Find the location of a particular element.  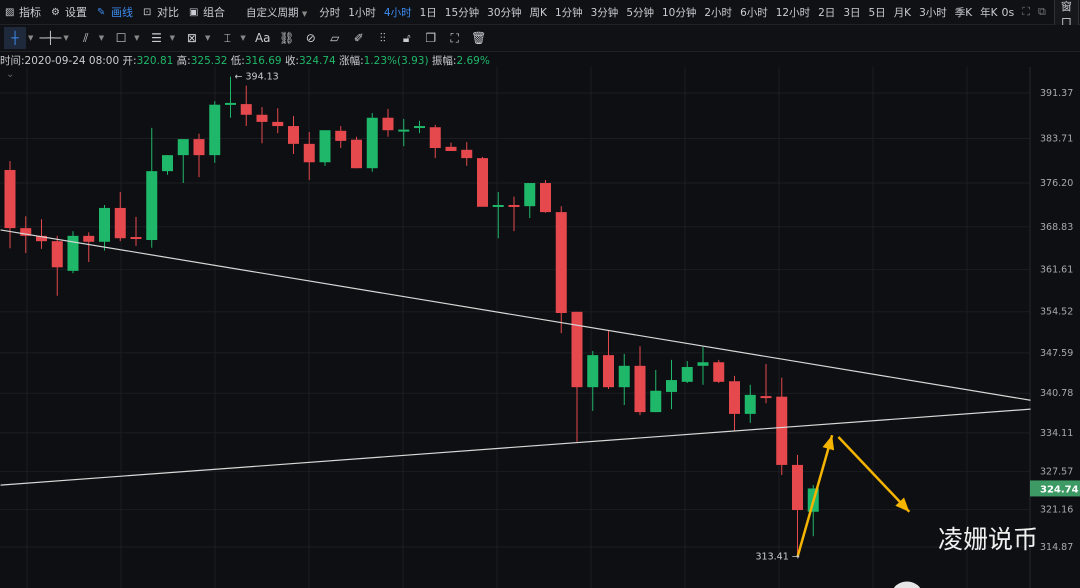

close-value: 324.74 is located at coordinates (317, 61).